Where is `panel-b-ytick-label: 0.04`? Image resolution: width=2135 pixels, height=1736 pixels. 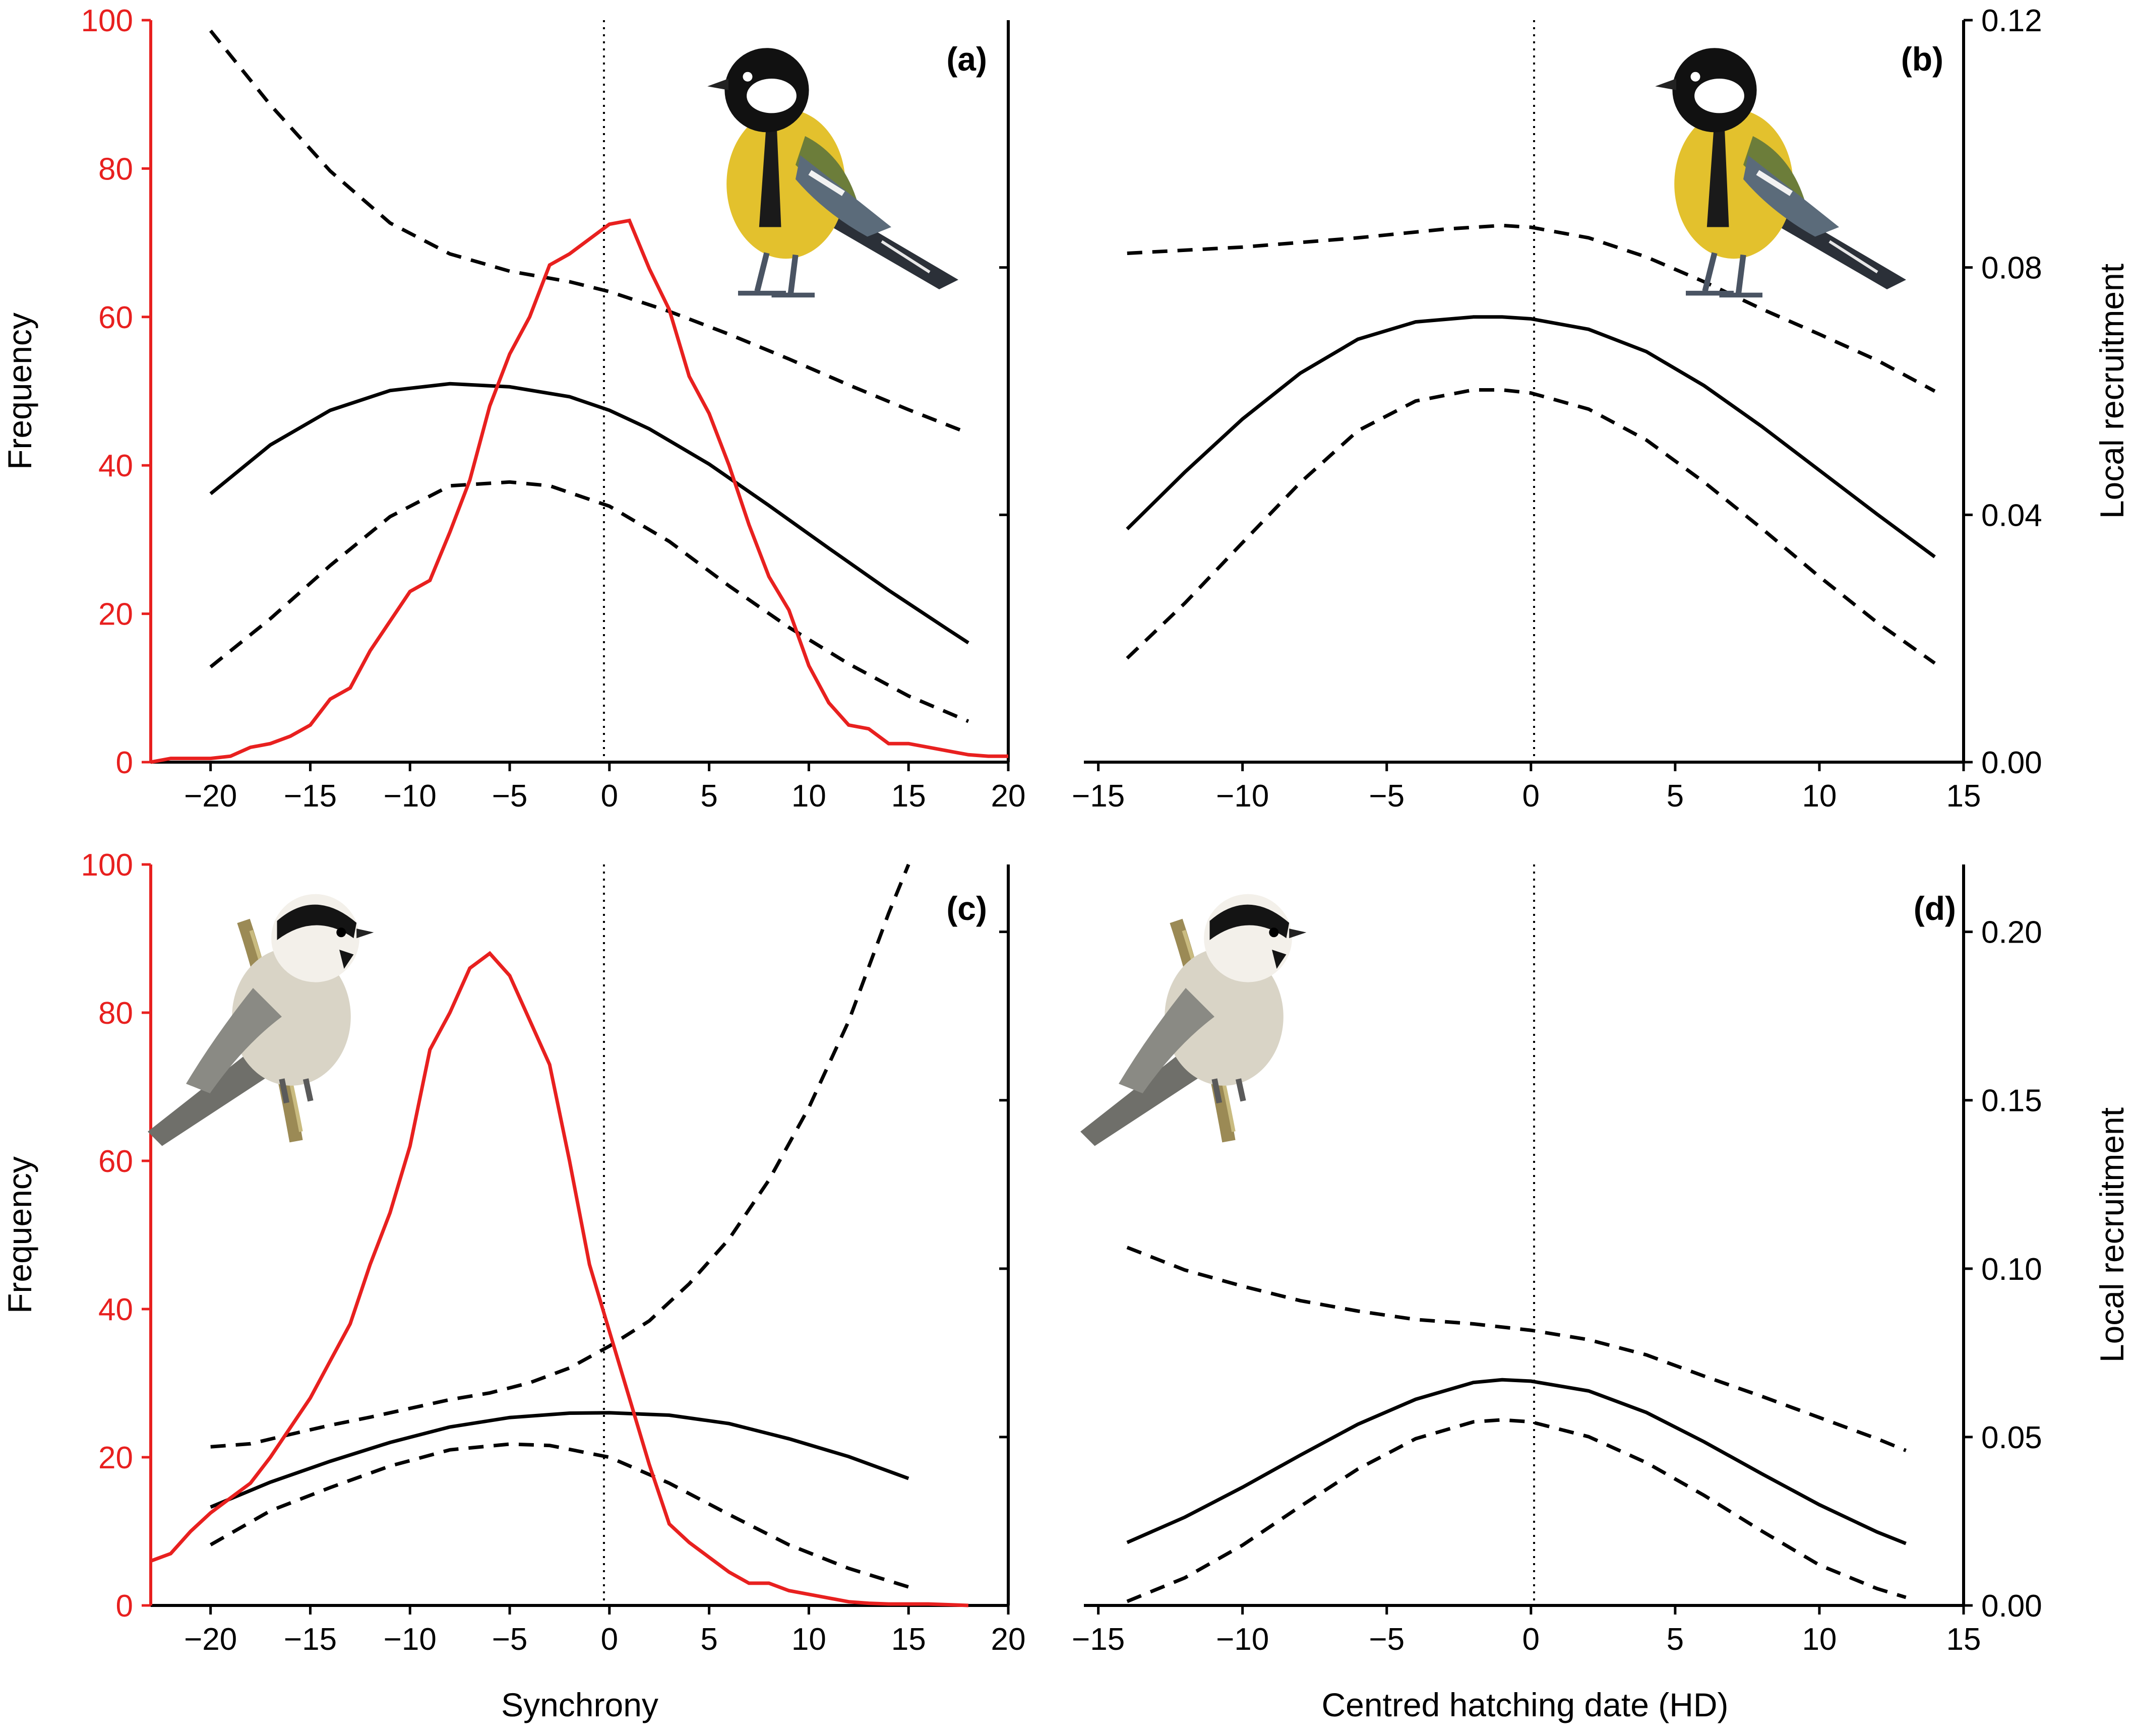
panel-b-ytick-label: 0.04 is located at coordinates (2011, 515).